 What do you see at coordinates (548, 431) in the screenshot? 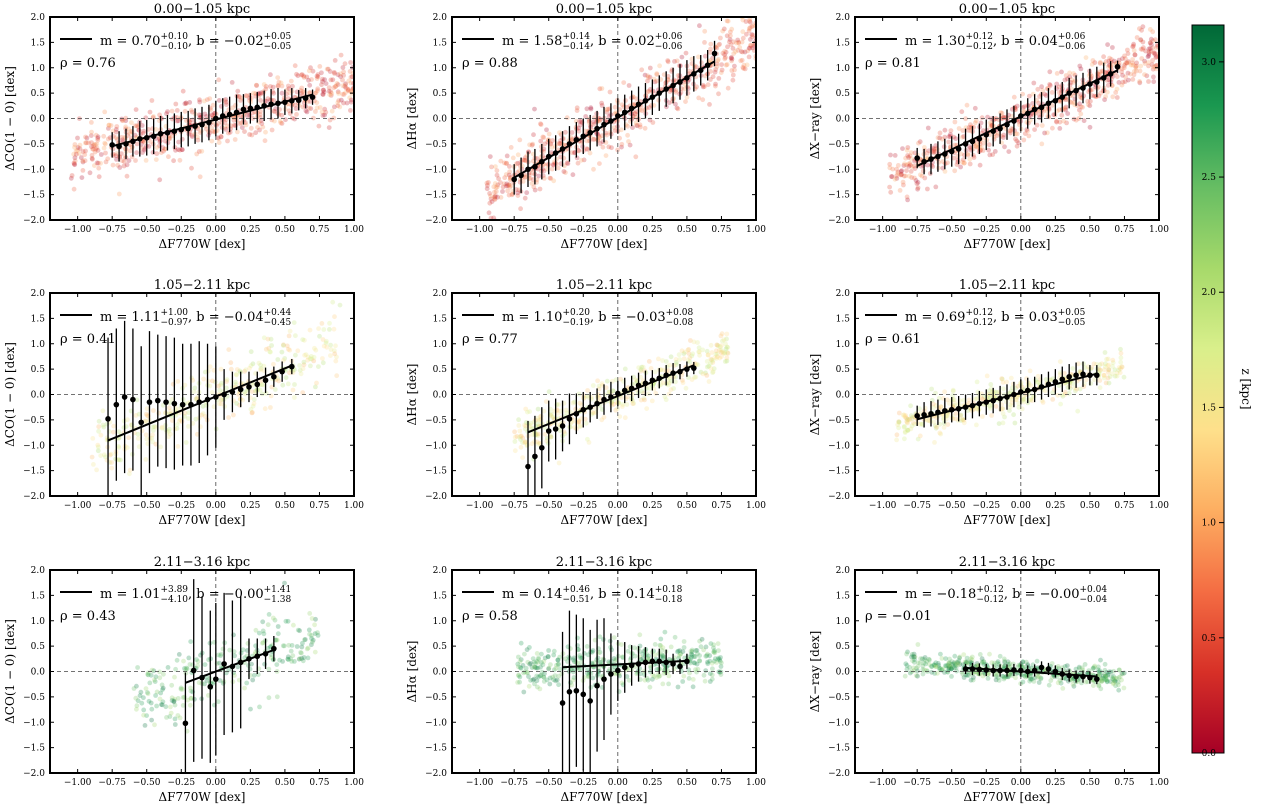
I see `binned-point` at bounding box center [548, 431].